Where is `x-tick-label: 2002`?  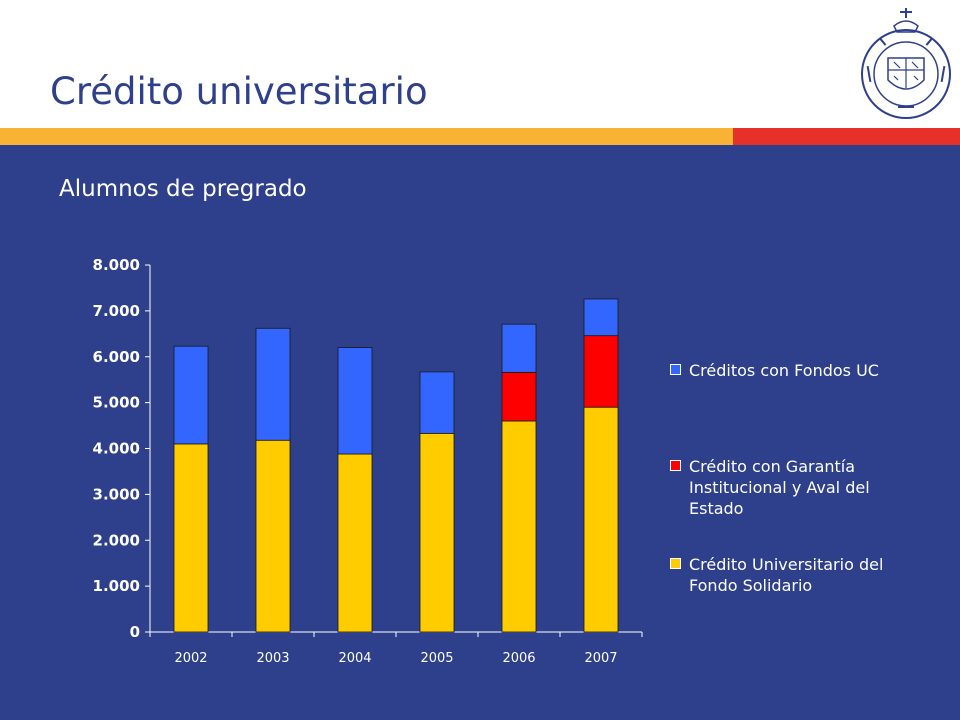 x-tick-label: 2002 is located at coordinates (190, 658).